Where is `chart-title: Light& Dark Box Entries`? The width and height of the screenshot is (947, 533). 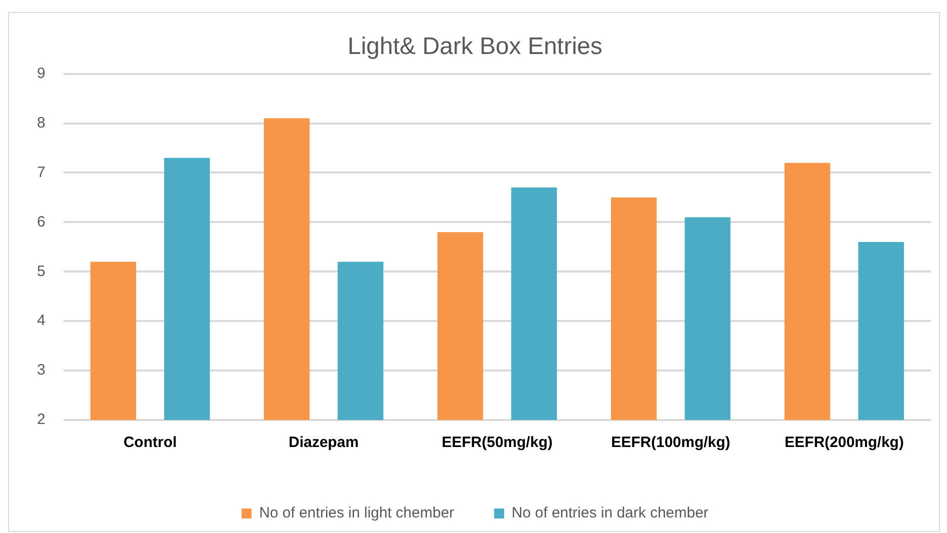 chart-title: Light& Dark Box Entries is located at coordinates (475, 46).